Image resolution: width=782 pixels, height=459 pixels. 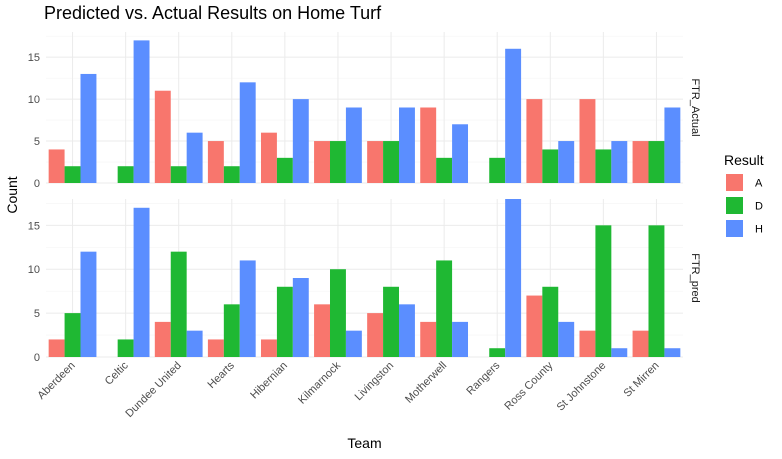 I want to click on legend-key-a, so click(x=734, y=182).